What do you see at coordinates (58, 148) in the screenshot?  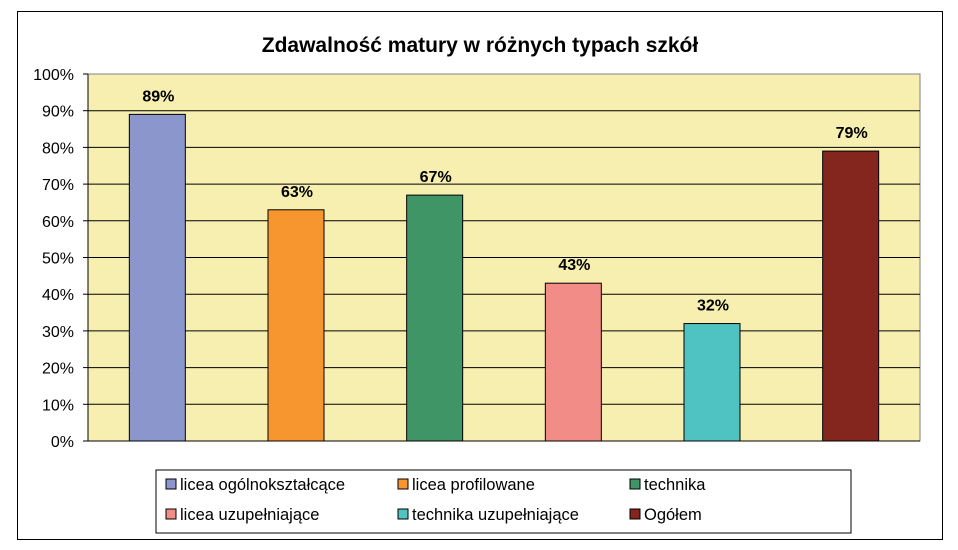 I see `y-tick-label: 80%` at bounding box center [58, 148].